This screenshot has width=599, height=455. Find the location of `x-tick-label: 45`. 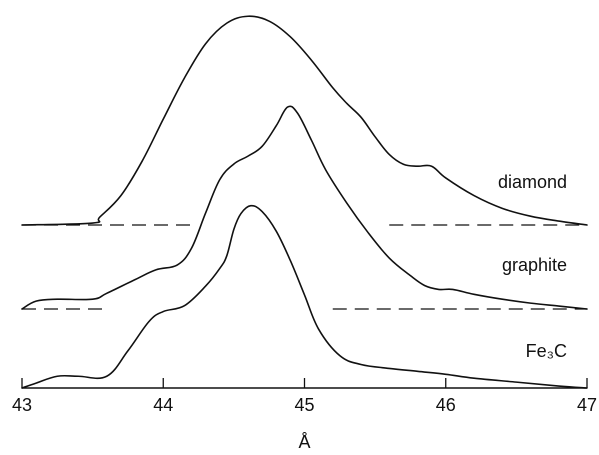

x-tick-label: 45 is located at coordinates (304, 405).